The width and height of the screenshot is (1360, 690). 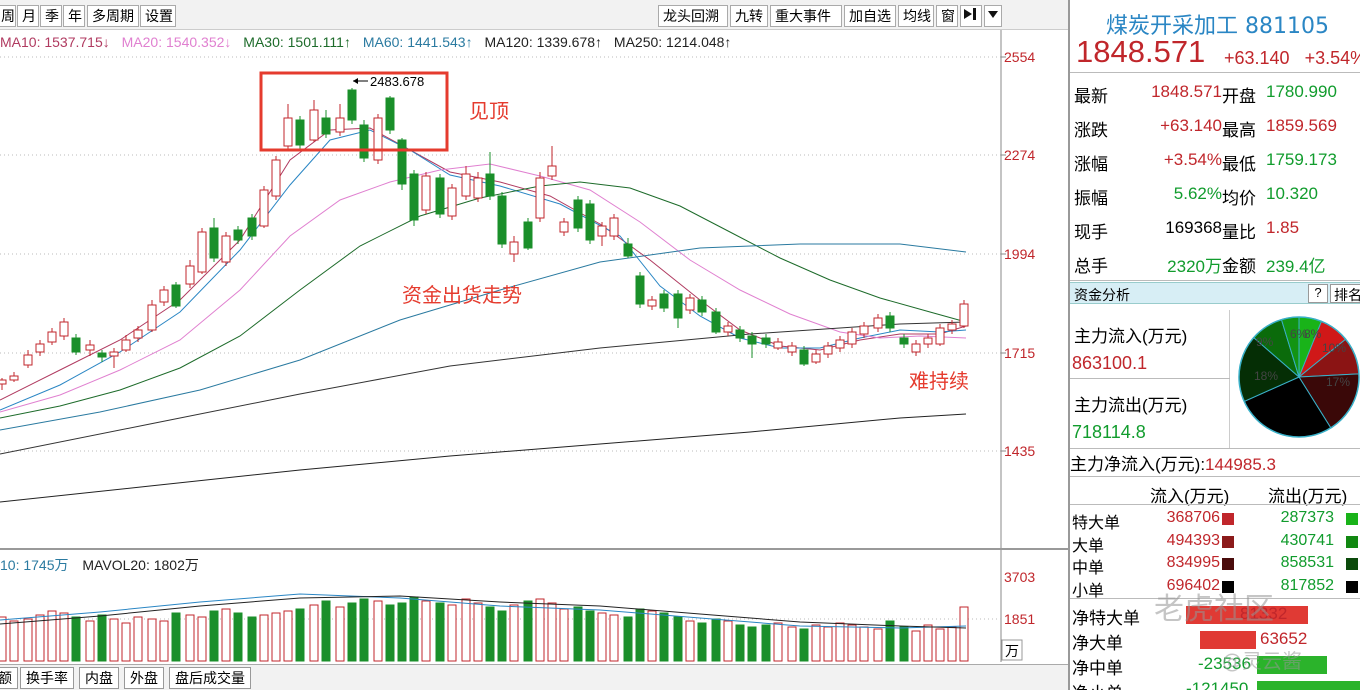 I want to click on indicator-tabs: 额 换手率 内盘 外盘 盘后成交量, so click(x=534, y=677).